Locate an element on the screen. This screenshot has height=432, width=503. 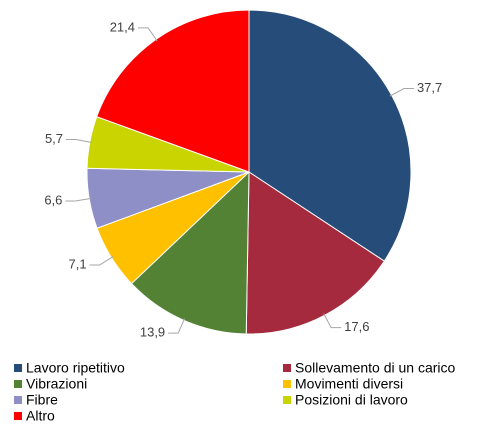
legend-label: Vibrazioni is located at coordinates (56, 384).